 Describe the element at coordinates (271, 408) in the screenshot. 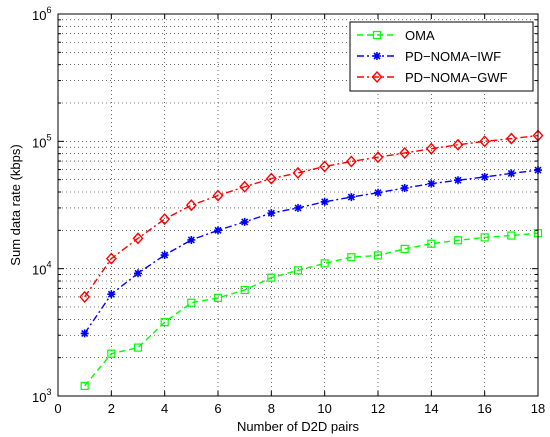

I see `x-tick-label: 8` at that location.